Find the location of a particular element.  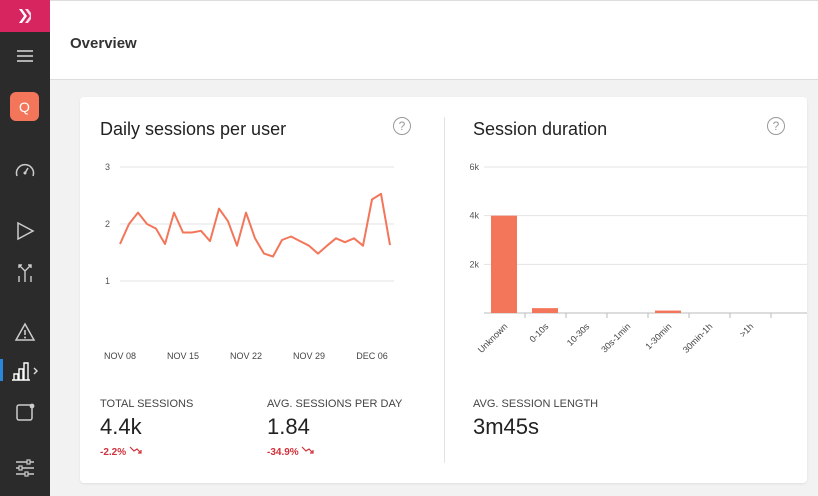

bar-chart-icon is located at coordinates (25, 371).